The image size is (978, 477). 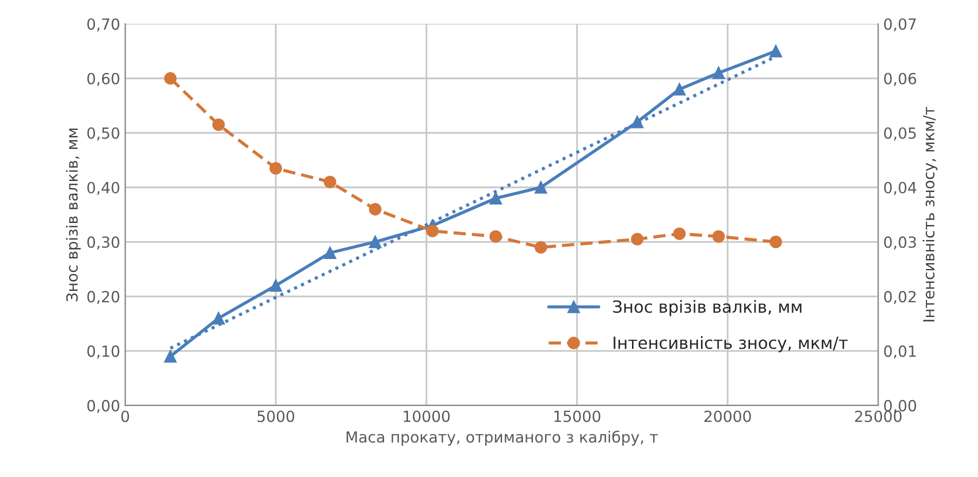 What do you see at coordinates (427, 416) in the screenshot?
I see `x-tick-label: 10000` at bounding box center [427, 416].